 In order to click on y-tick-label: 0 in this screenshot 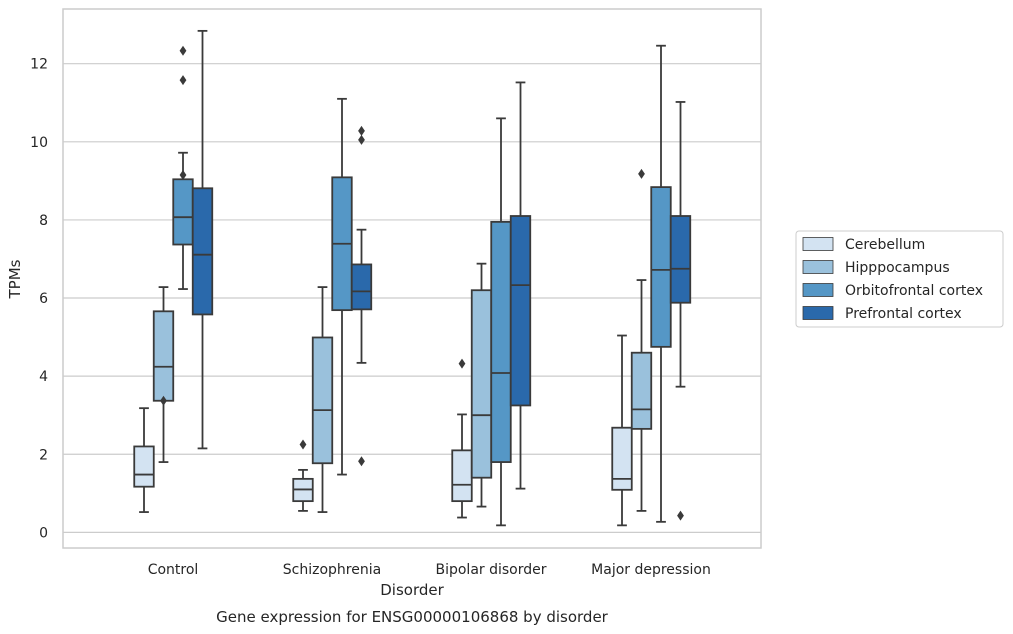, I will do `click(43, 533)`.